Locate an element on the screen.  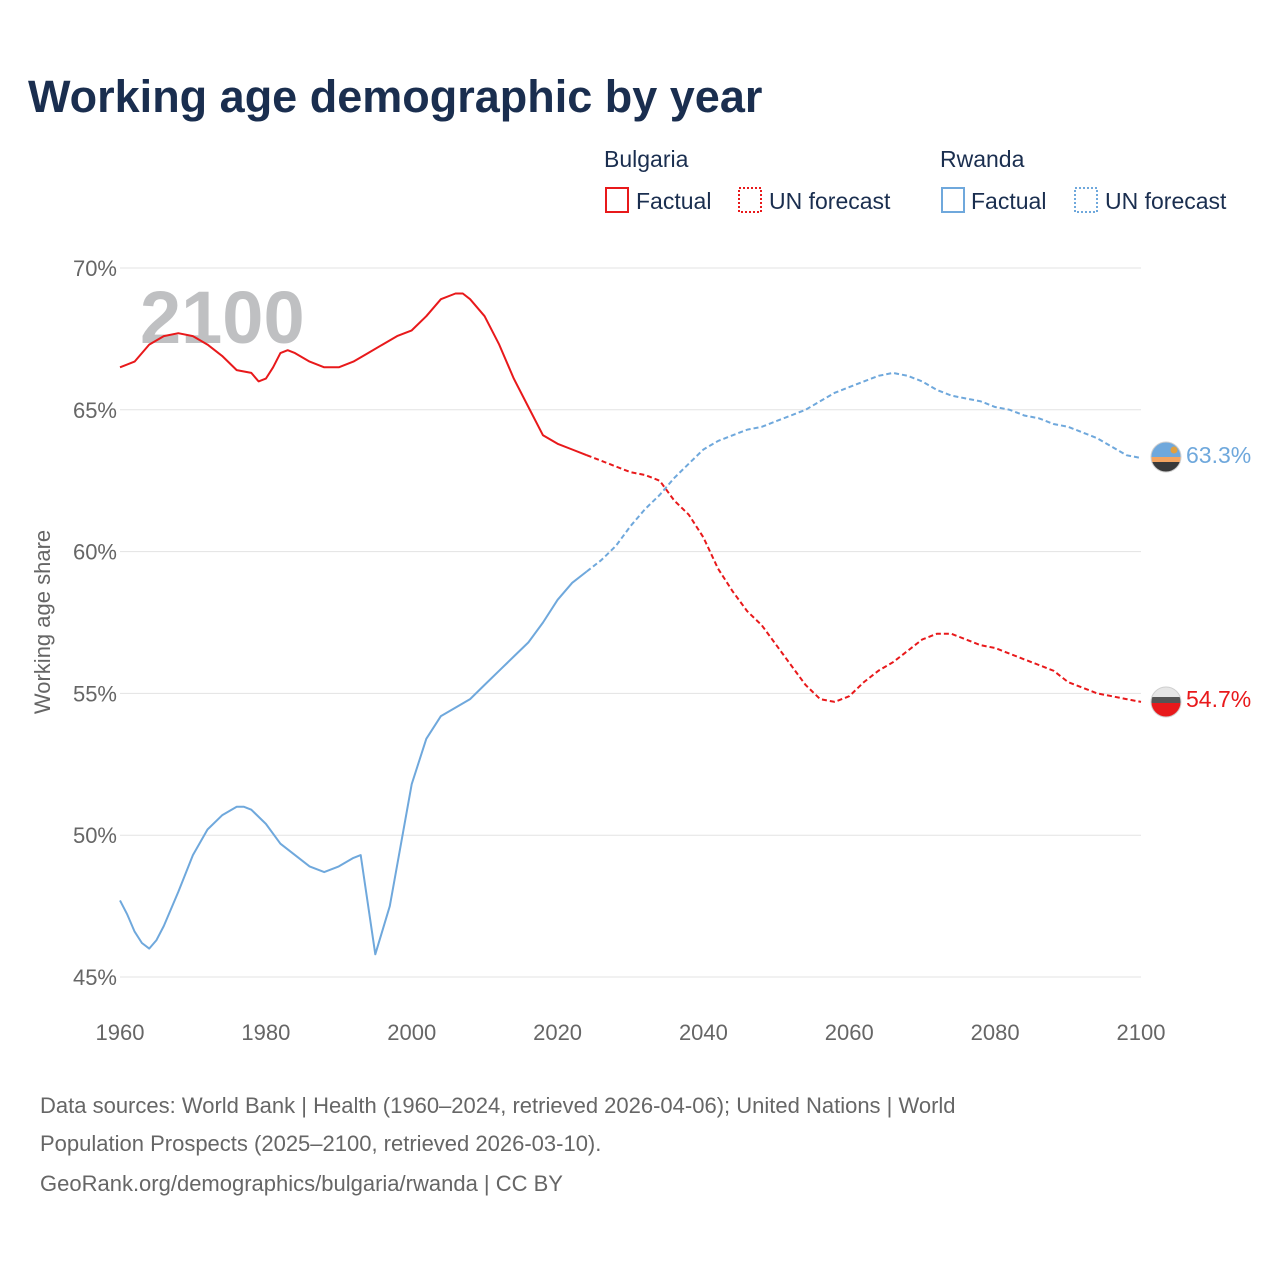
x-tick-label: 1960 is located at coordinates (120, 1032).